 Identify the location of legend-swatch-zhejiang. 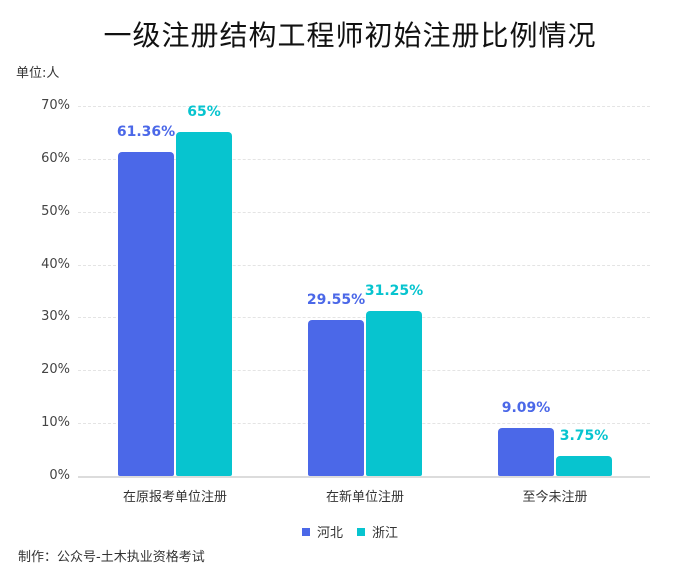
(361, 531).